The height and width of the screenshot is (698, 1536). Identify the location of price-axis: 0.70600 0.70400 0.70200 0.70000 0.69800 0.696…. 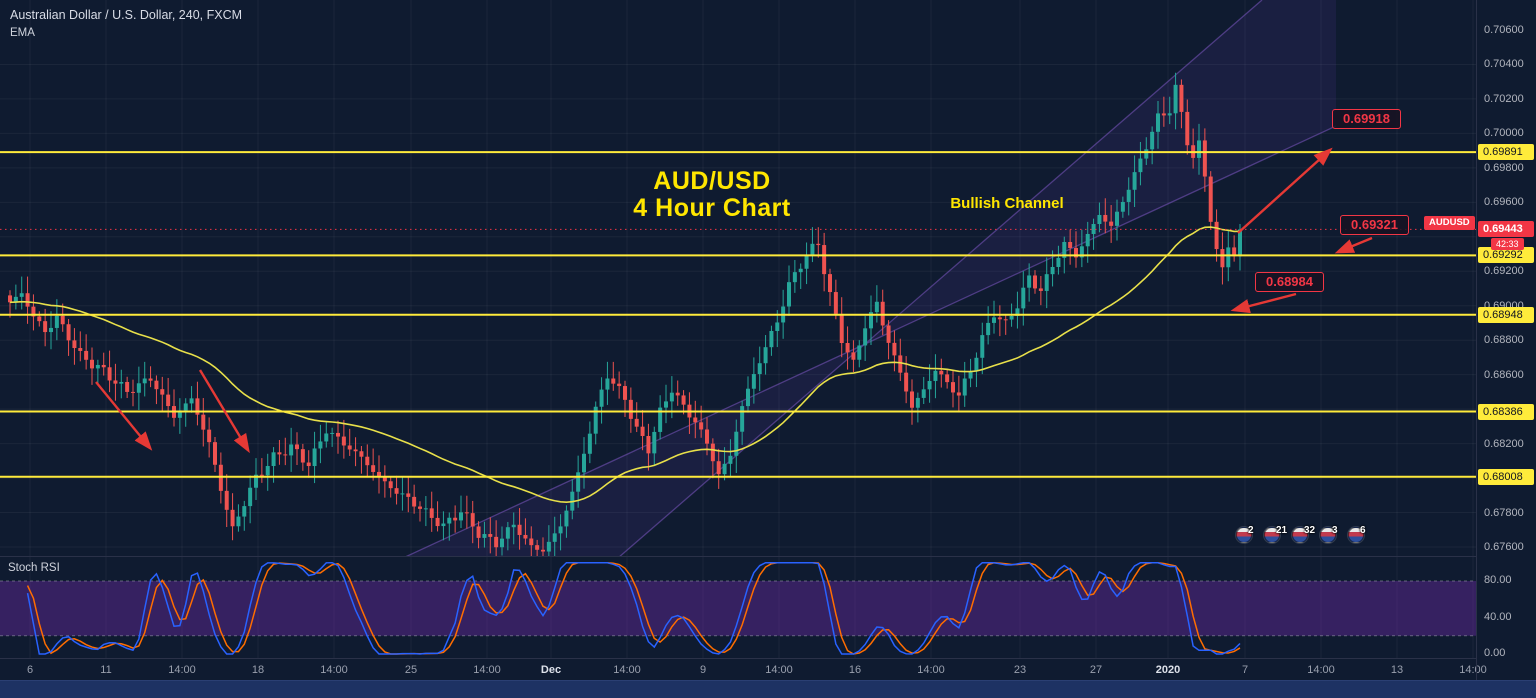
(1506, 340).